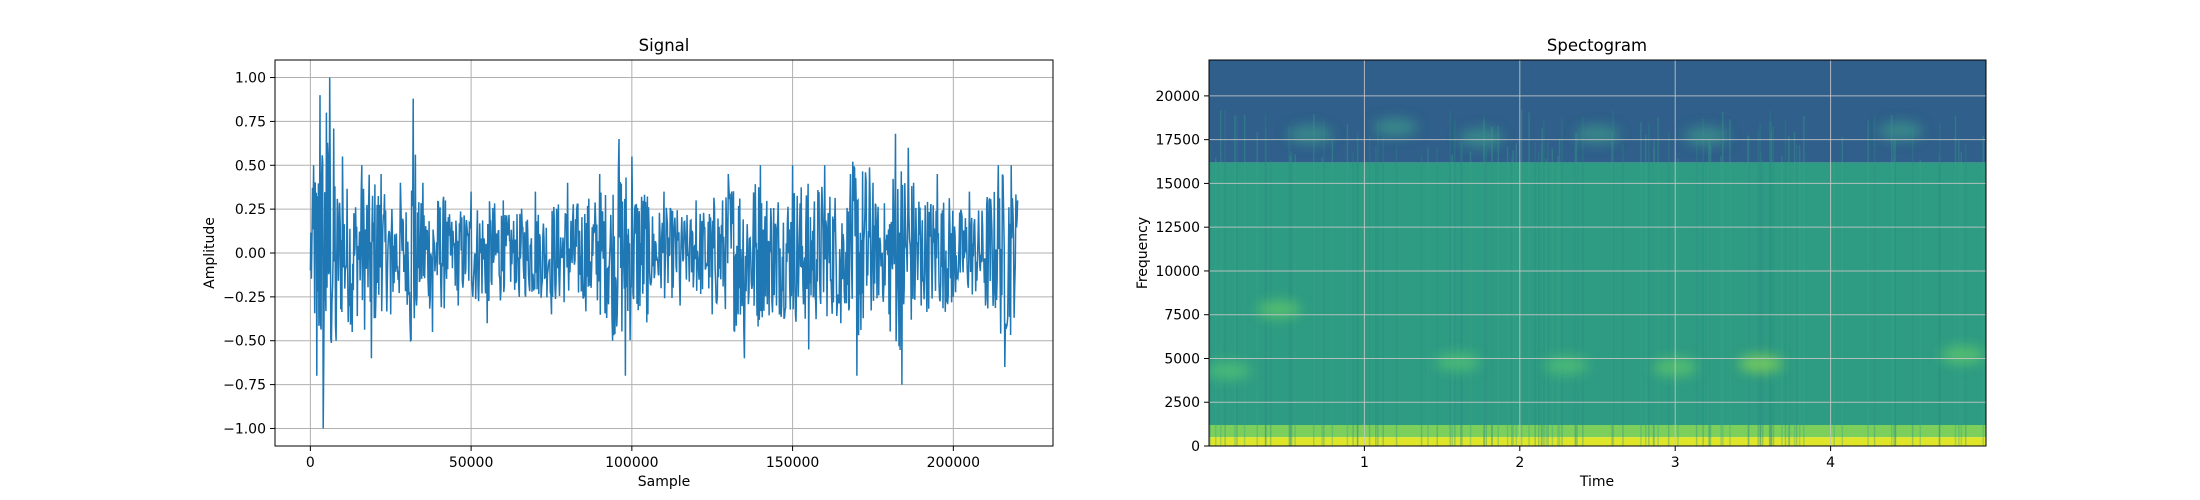  Describe the element at coordinates (953, 463) in the screenshot. I see `signal-x-tick-label: 200000` at that location.